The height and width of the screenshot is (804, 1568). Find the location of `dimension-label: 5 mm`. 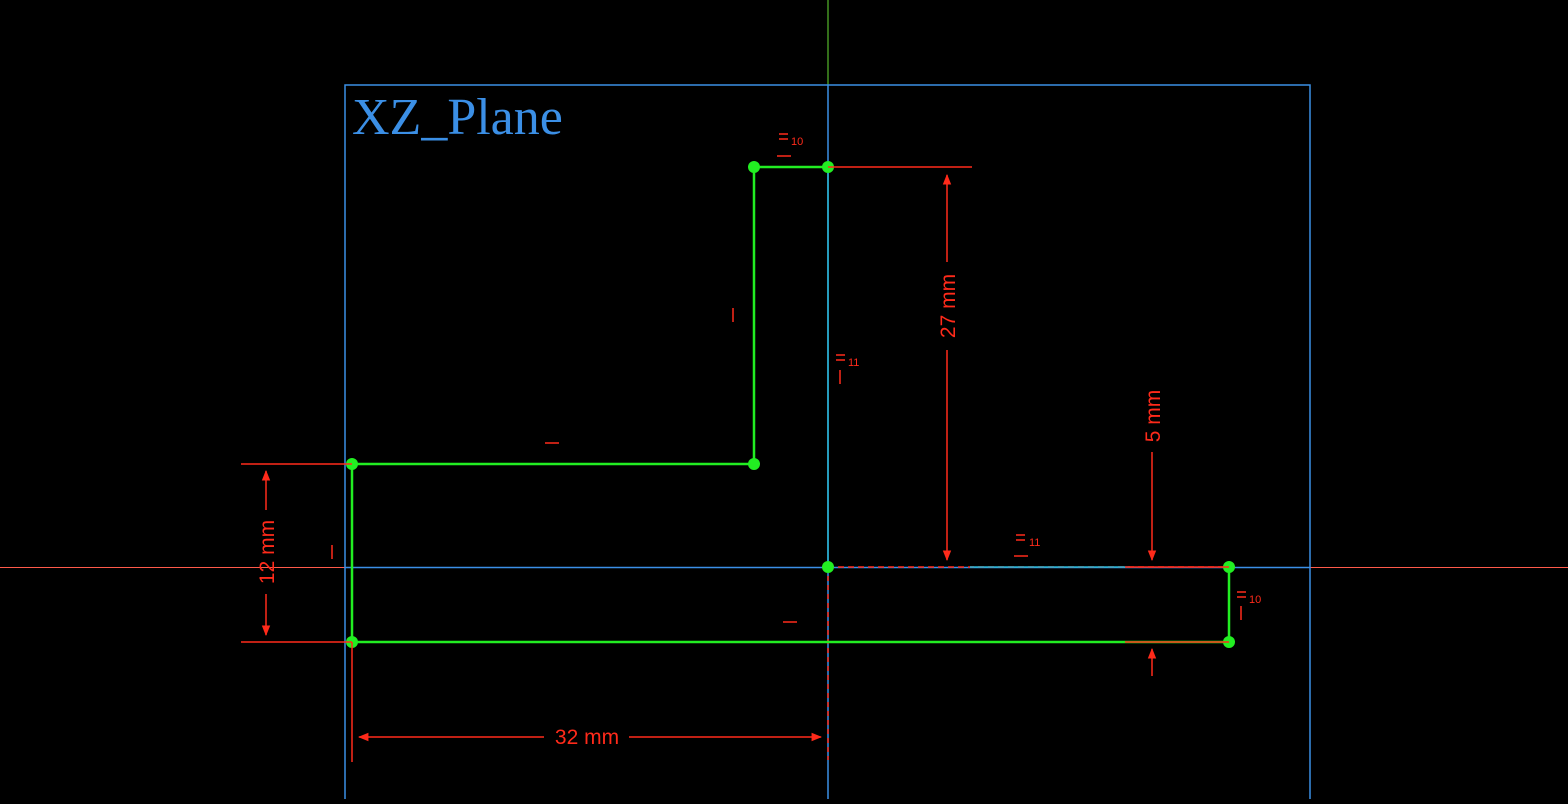

dimension-label: 5 mm is located at coordinates (1153, 416).